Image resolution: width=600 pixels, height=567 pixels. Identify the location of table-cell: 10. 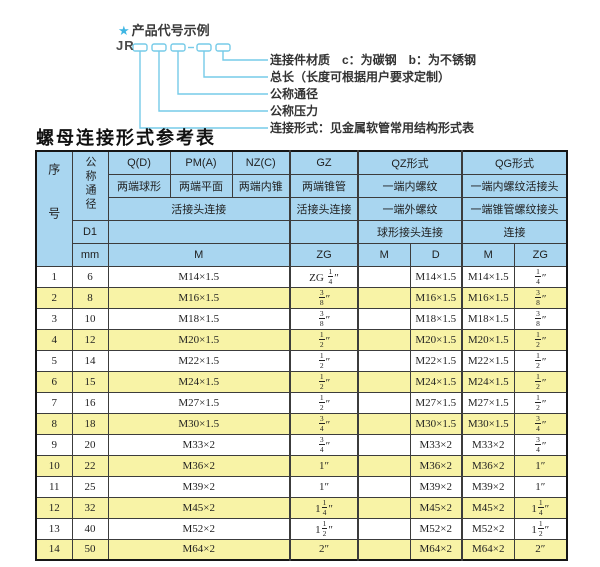
(90, 318).